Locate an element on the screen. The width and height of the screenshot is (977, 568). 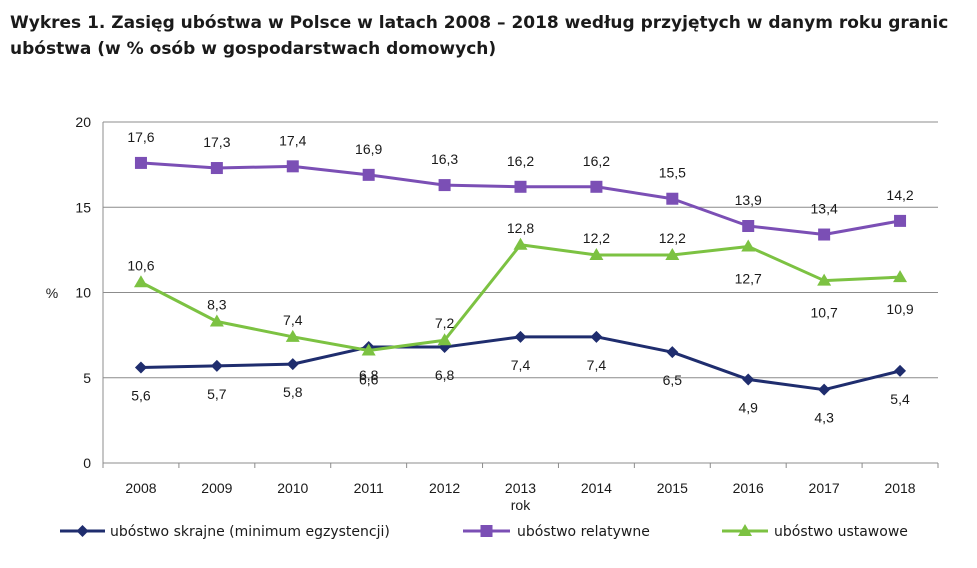
data-label: 15,5 is located at coordinates (672, 173).